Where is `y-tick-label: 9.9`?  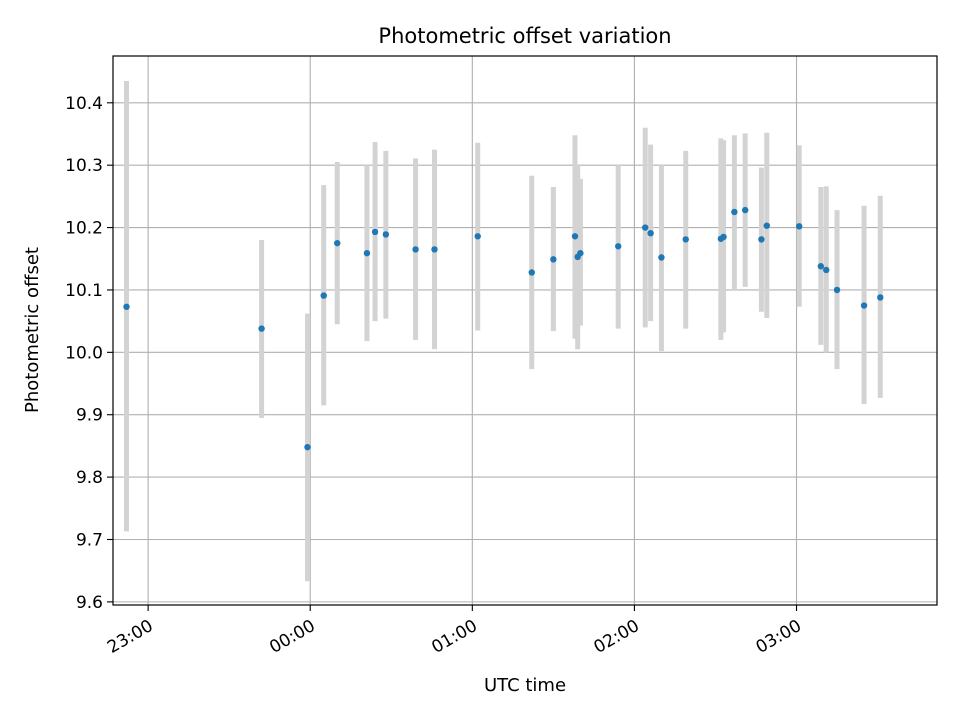 y-tick-label: 9.9 is located at coordinates (89, 416).